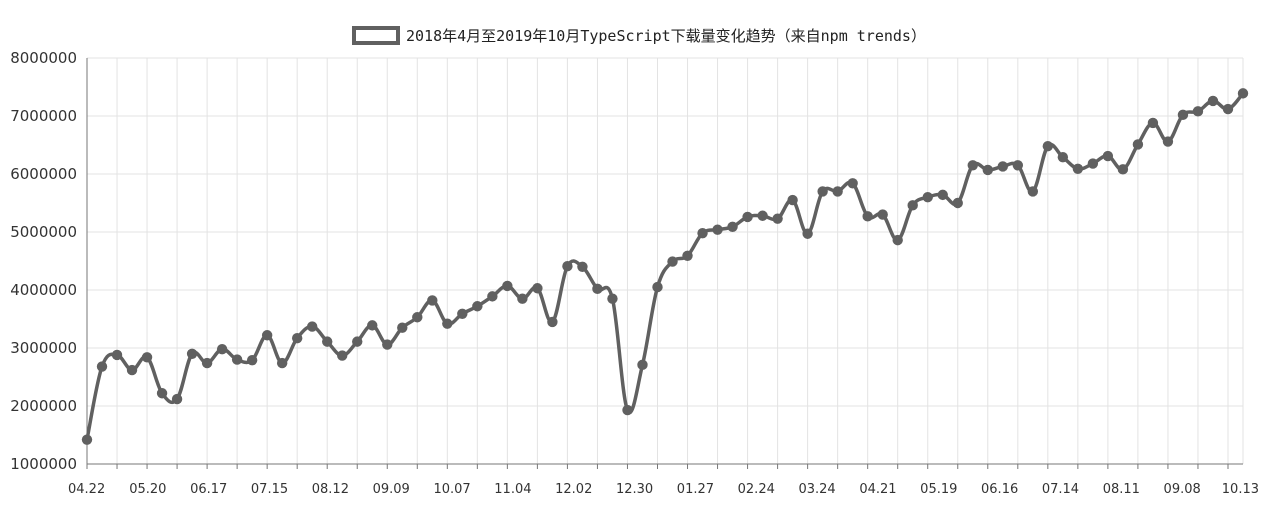  Describe the element at coordinates (43, 348) in the screenshot. I see `y-tick-label: 3000000` at that location.